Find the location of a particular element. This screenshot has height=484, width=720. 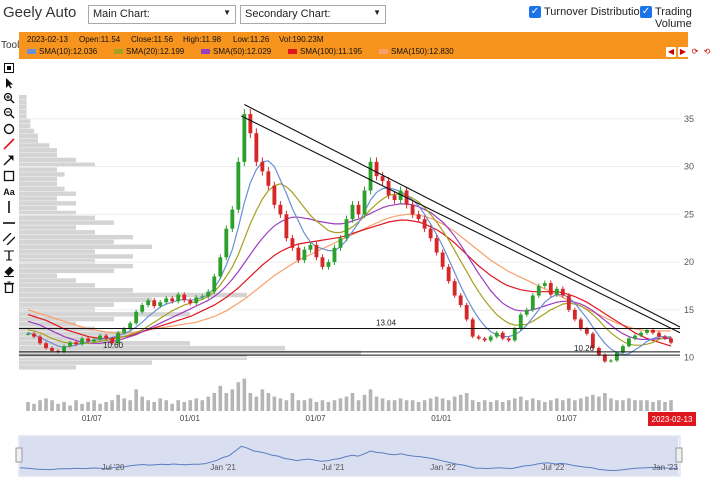

trash-icon is located at coordinates (9, 288).